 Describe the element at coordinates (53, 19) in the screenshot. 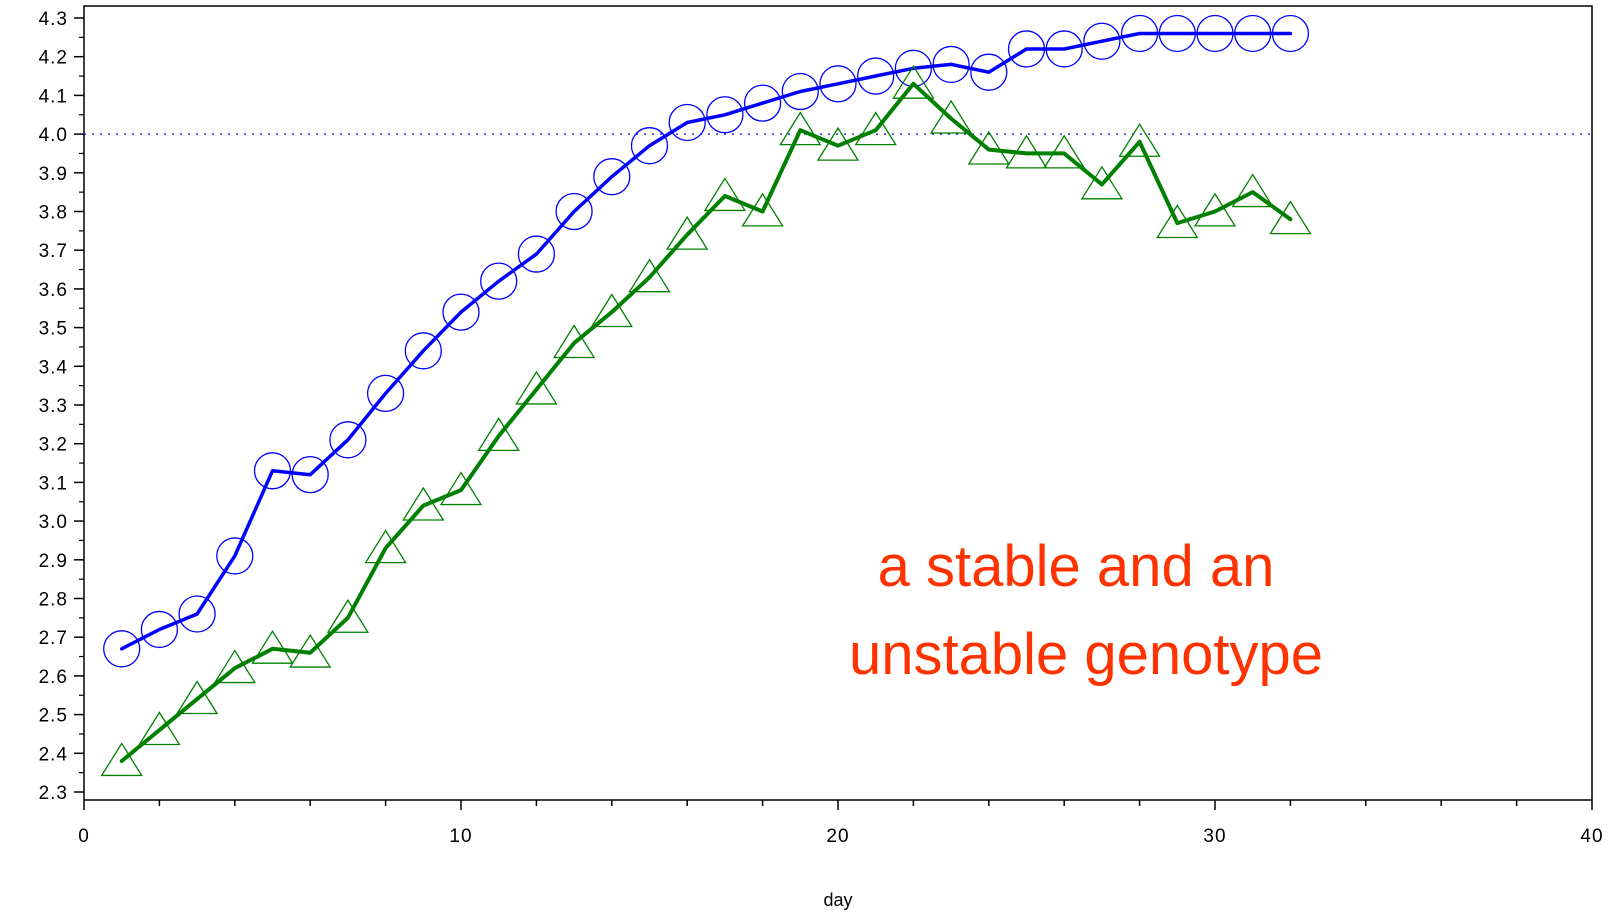

I see `y-tick-label: 4.3` at that location.